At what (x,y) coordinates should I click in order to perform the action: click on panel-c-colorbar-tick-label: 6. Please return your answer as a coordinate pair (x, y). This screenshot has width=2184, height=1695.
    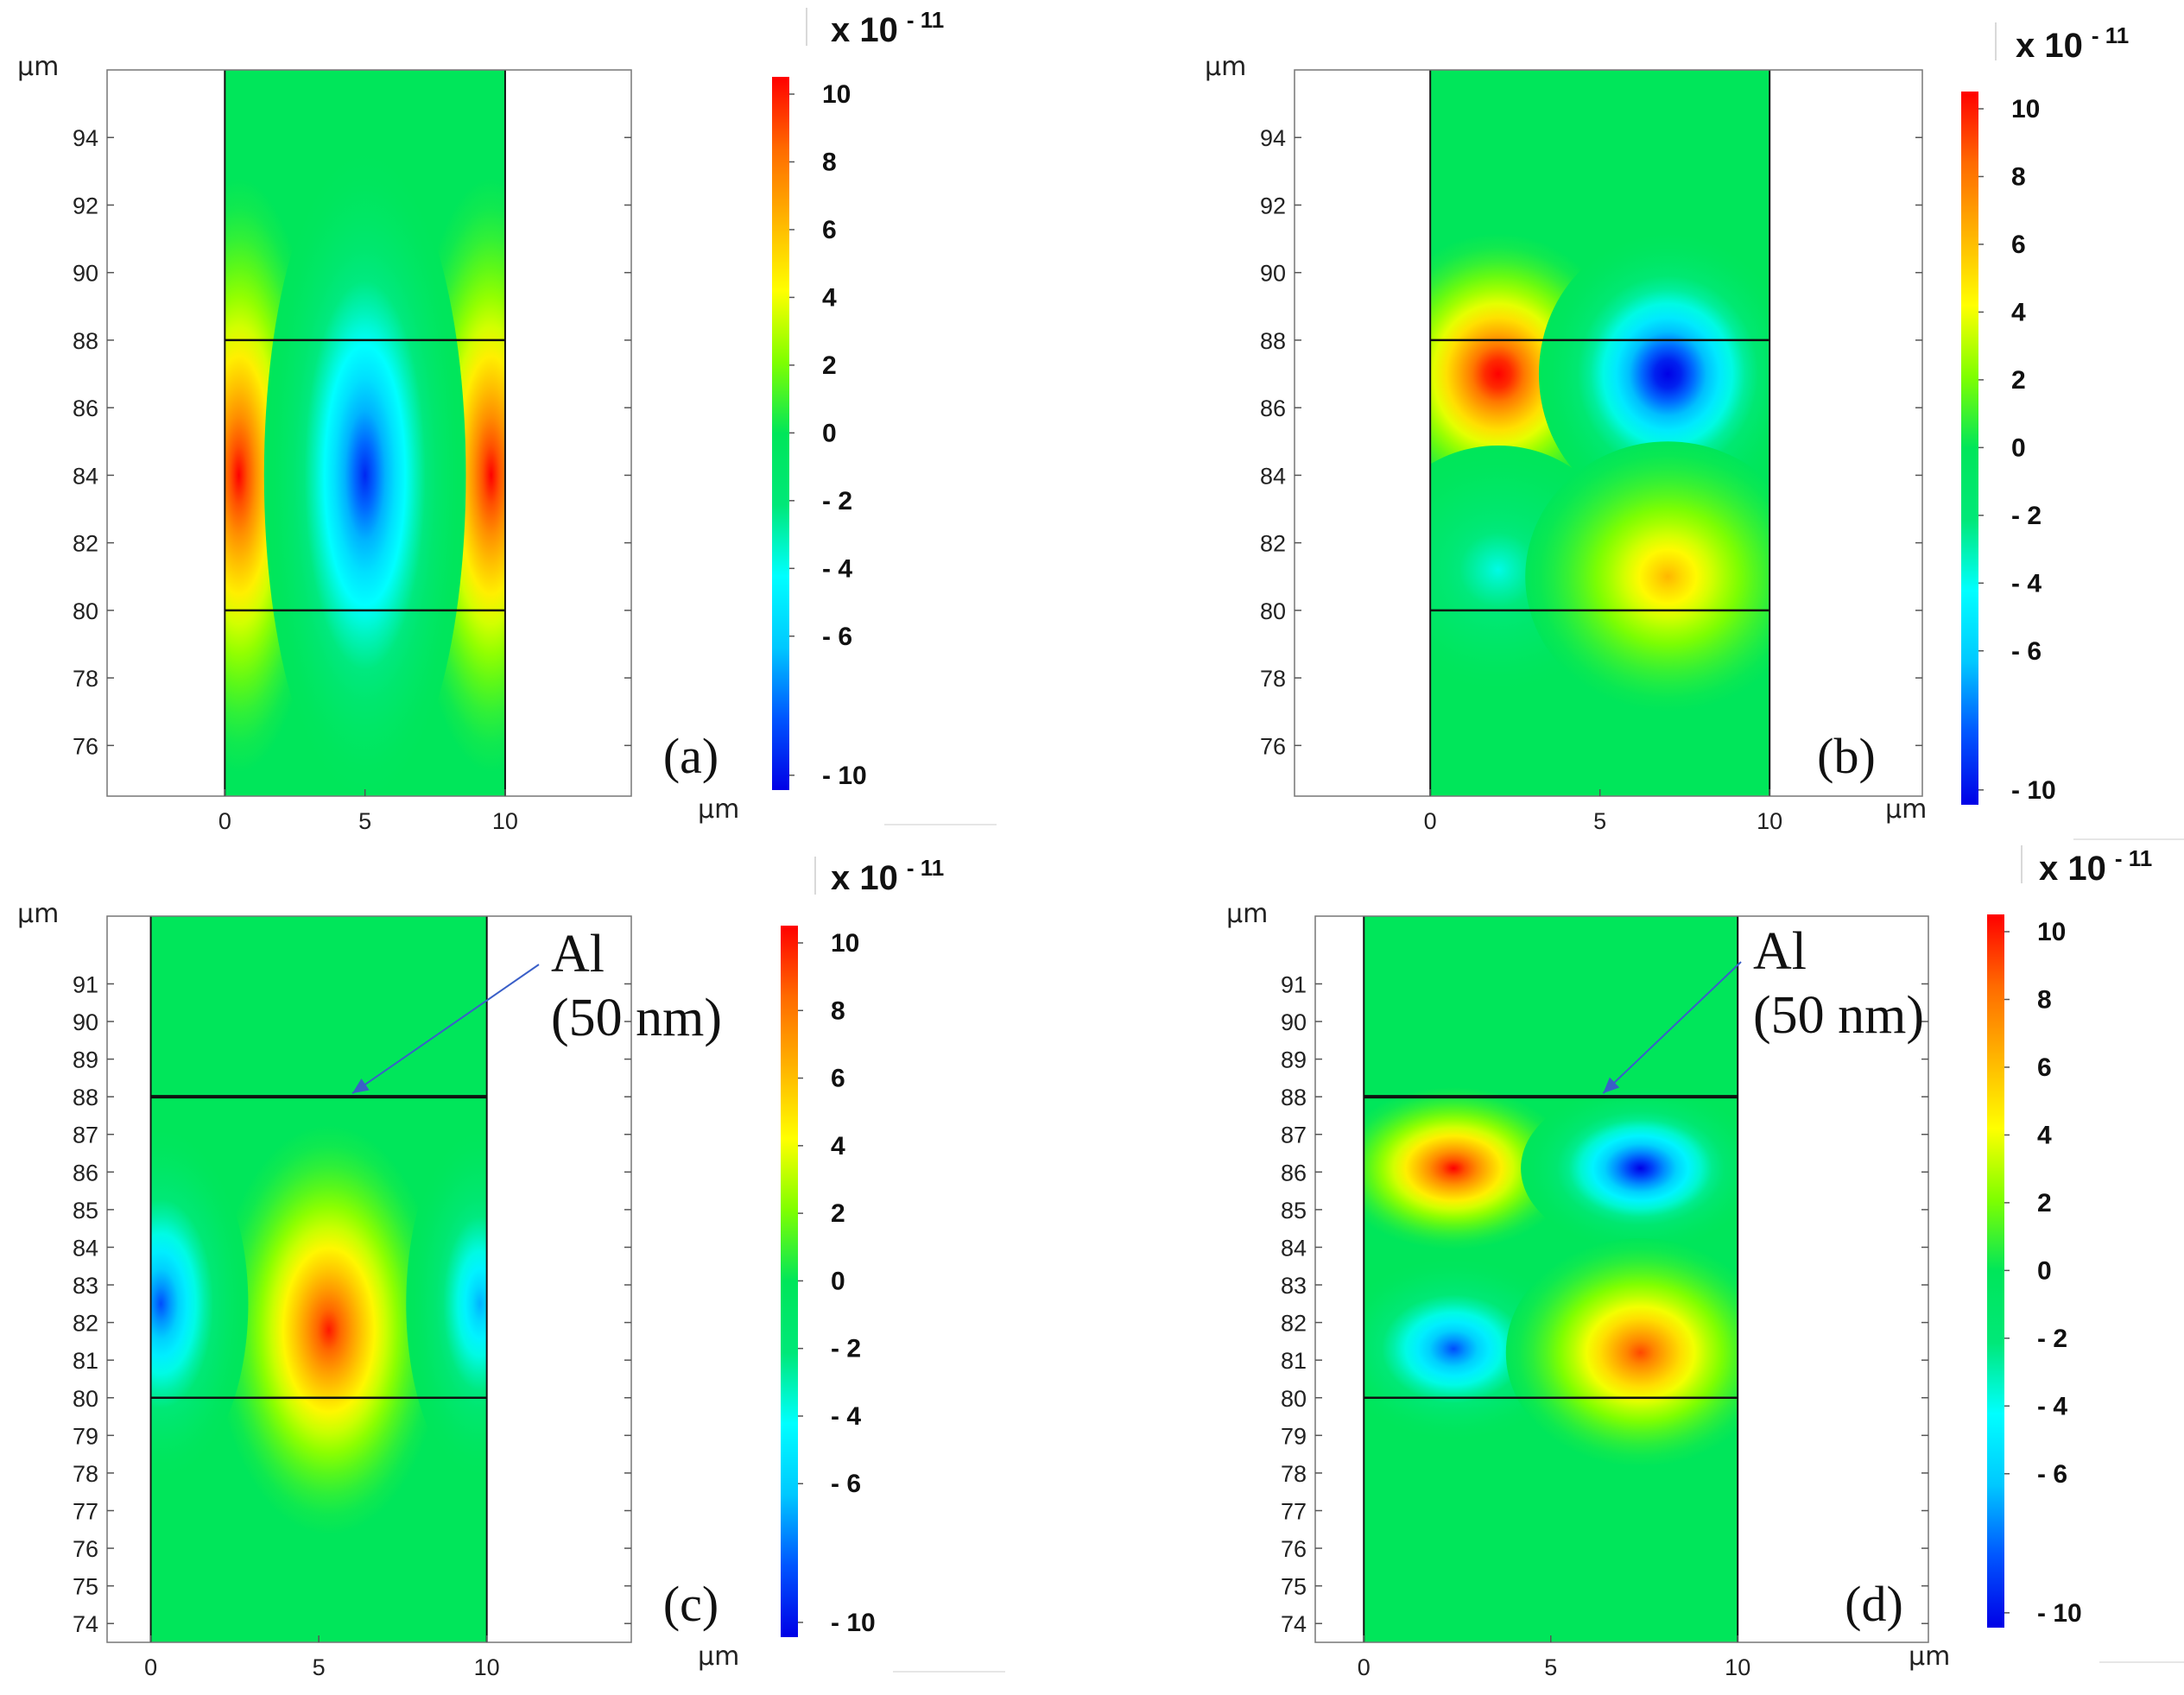
    Looking at the image, I should click on (838, 1079).